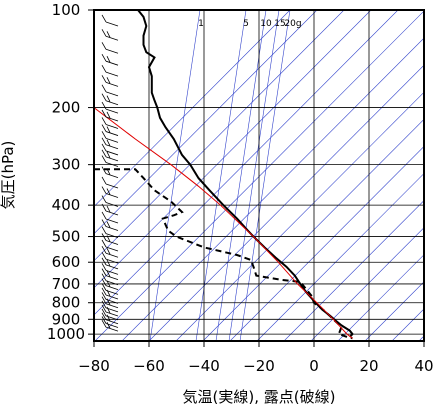 The height and width of the screenshot is (412, 435). What do you see at coordinates (66, 205) in the screenshot?
I see `y-tick-label: 400` at bounding box center [66, 205].